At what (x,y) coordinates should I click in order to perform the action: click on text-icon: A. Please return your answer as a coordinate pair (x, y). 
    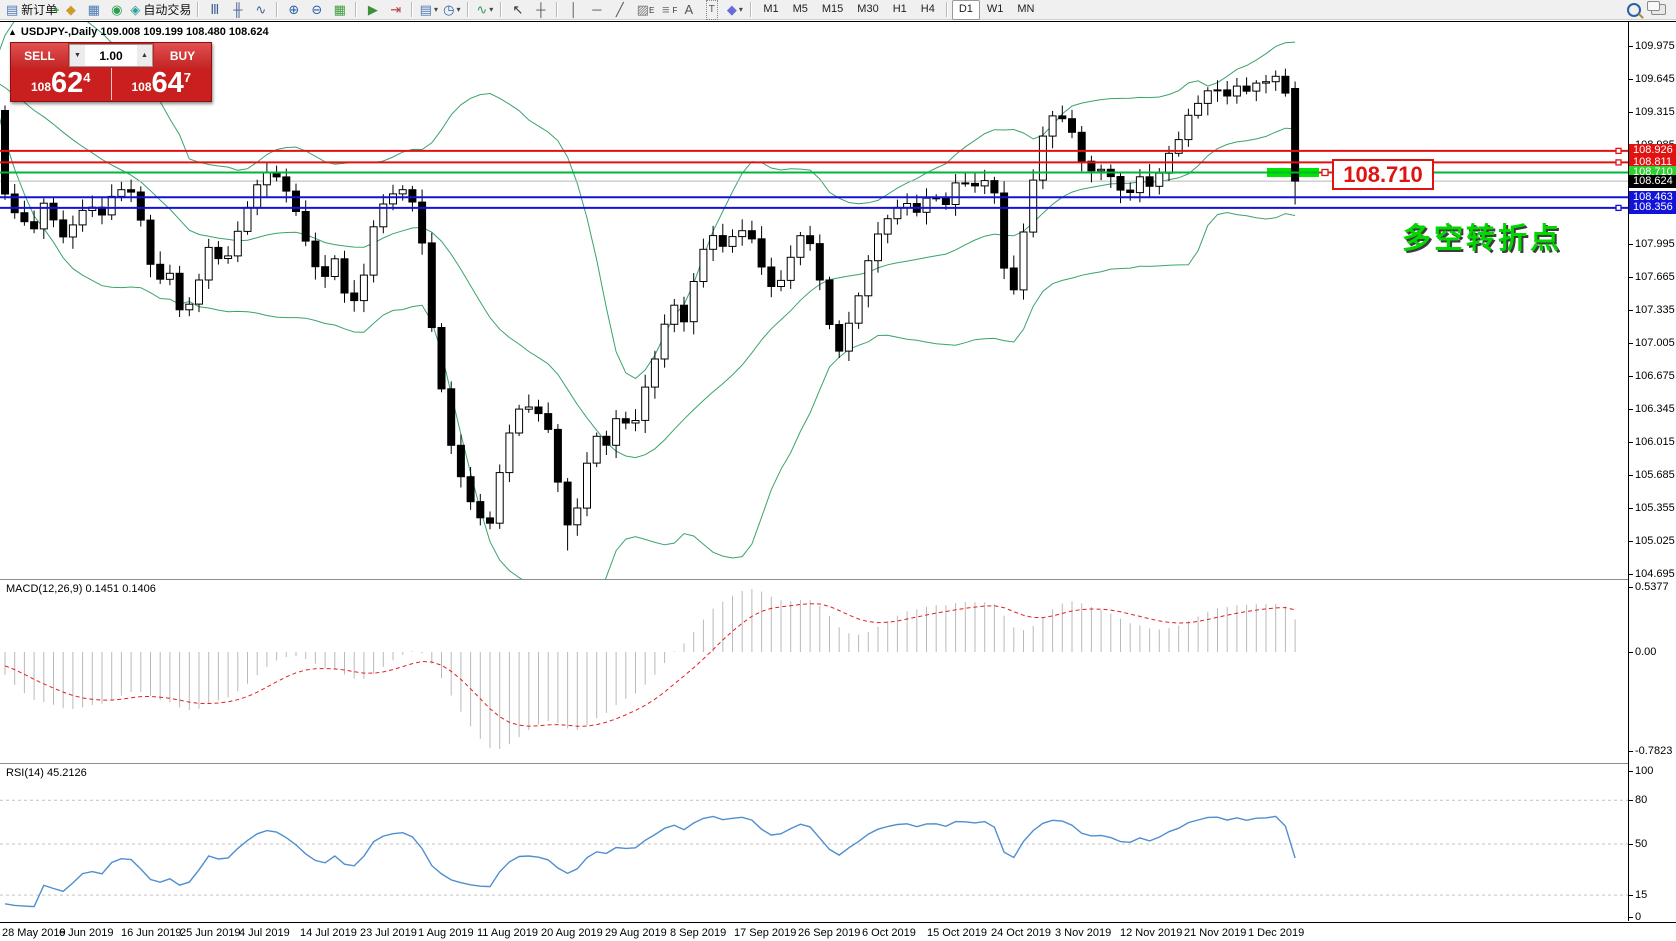
    Looking at the image, I should click on (689, 9).